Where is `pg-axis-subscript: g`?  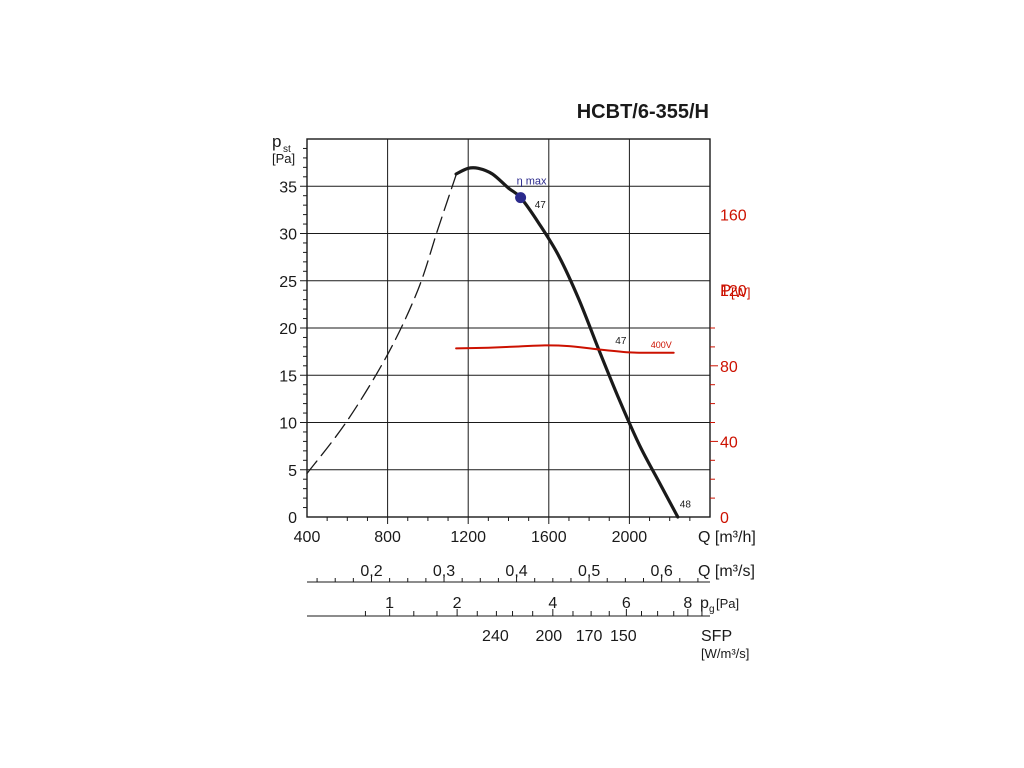
pg-axis-subscript: g is located at coordinates (712, 609).